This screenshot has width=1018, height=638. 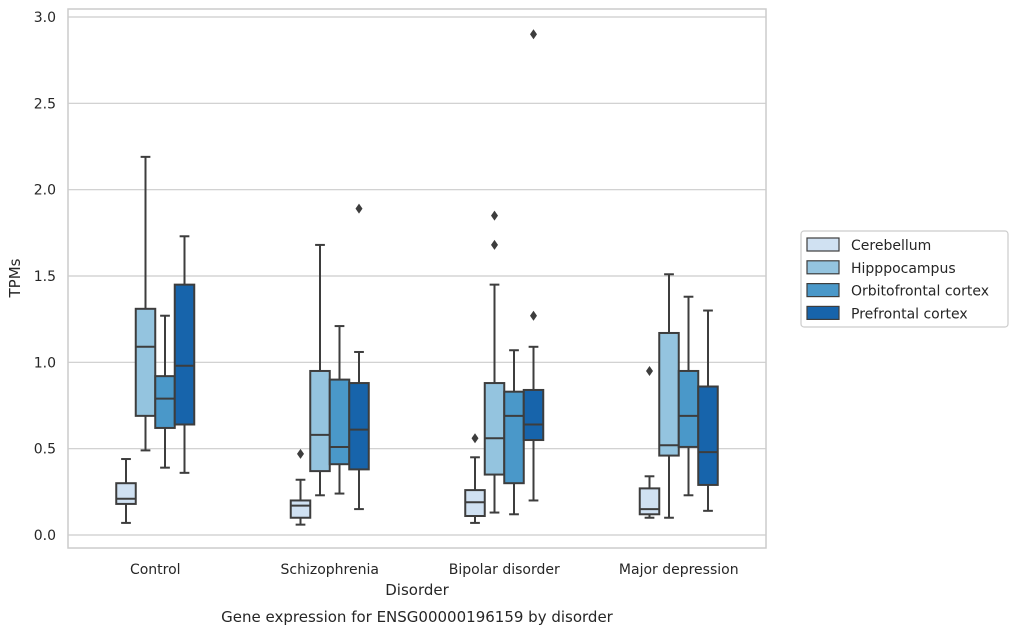 I want to click on x-tick-label: Major depression, so click(x=679, y=570).